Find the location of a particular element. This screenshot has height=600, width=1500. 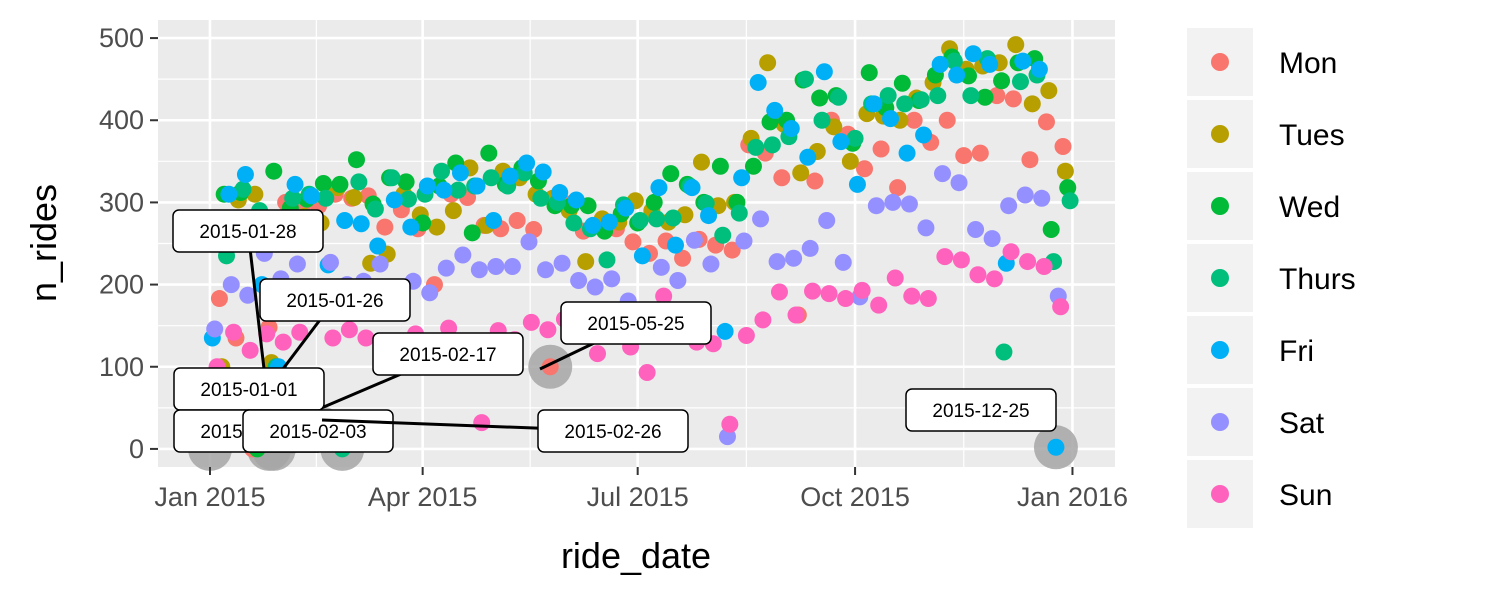

annotation-label: 2015-02-17 is located at coordinates (417, 373).